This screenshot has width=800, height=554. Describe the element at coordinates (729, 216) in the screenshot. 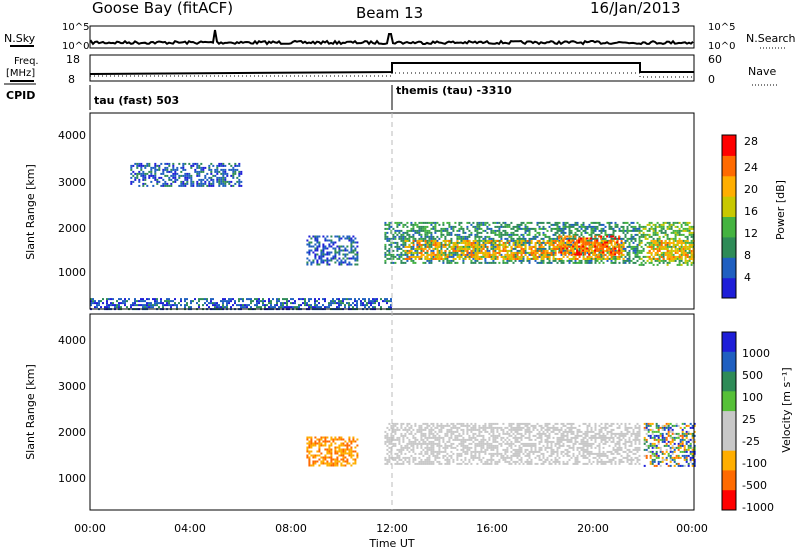

I see `power-colorbar-frame` at that location.